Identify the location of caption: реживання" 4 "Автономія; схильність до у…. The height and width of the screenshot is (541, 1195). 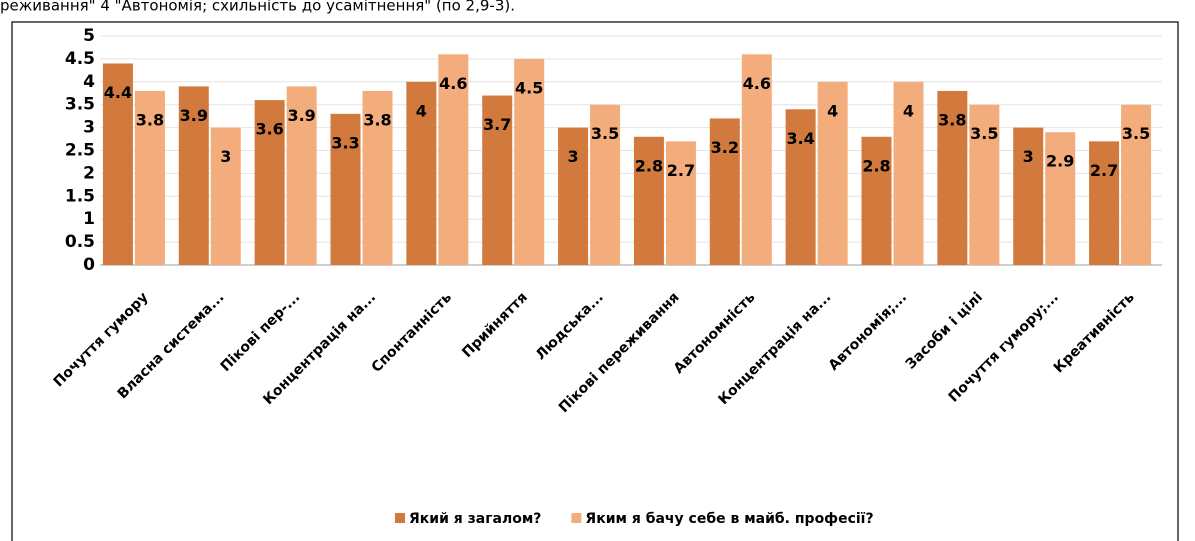
(257, 7).